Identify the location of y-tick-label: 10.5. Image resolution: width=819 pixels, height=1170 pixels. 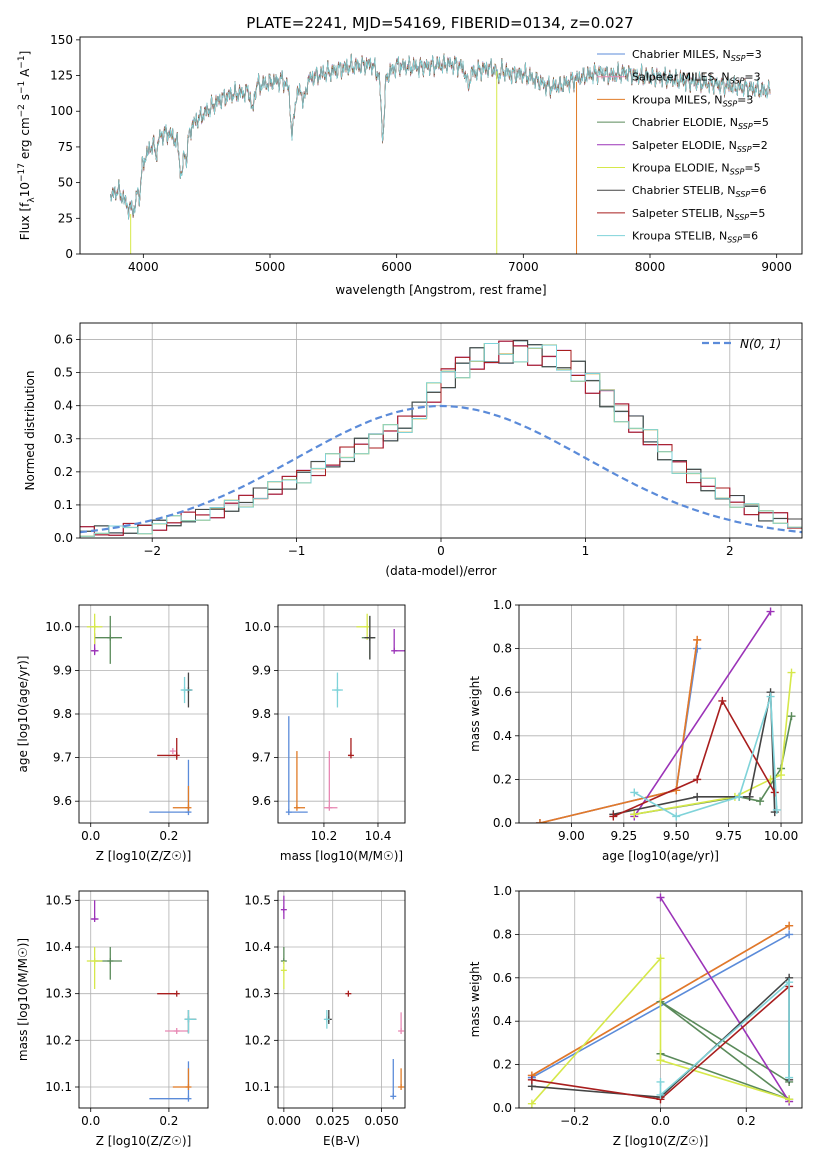
(58, 900).